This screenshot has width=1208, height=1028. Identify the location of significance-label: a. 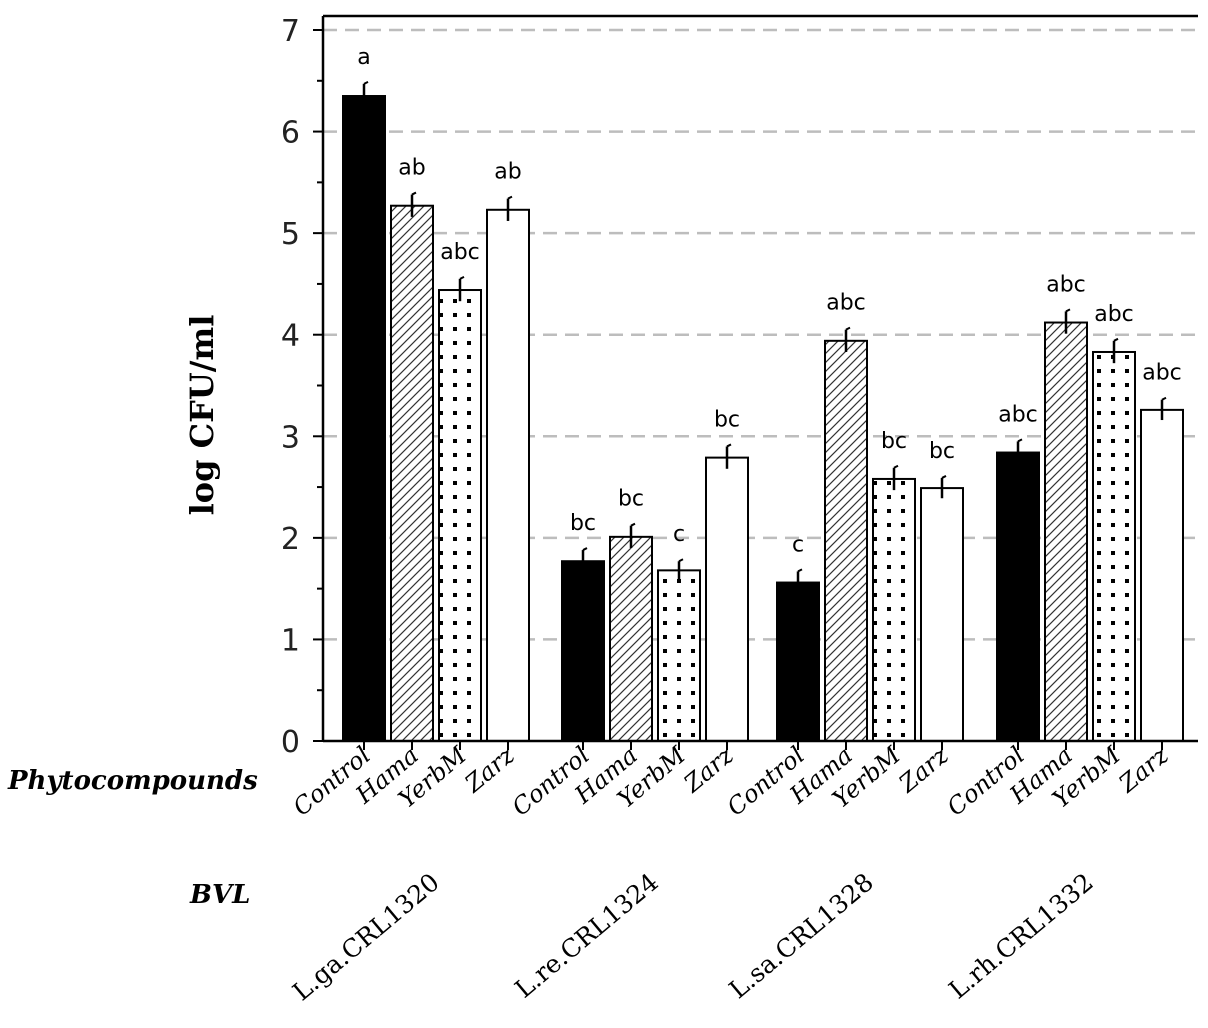
(363, 57).